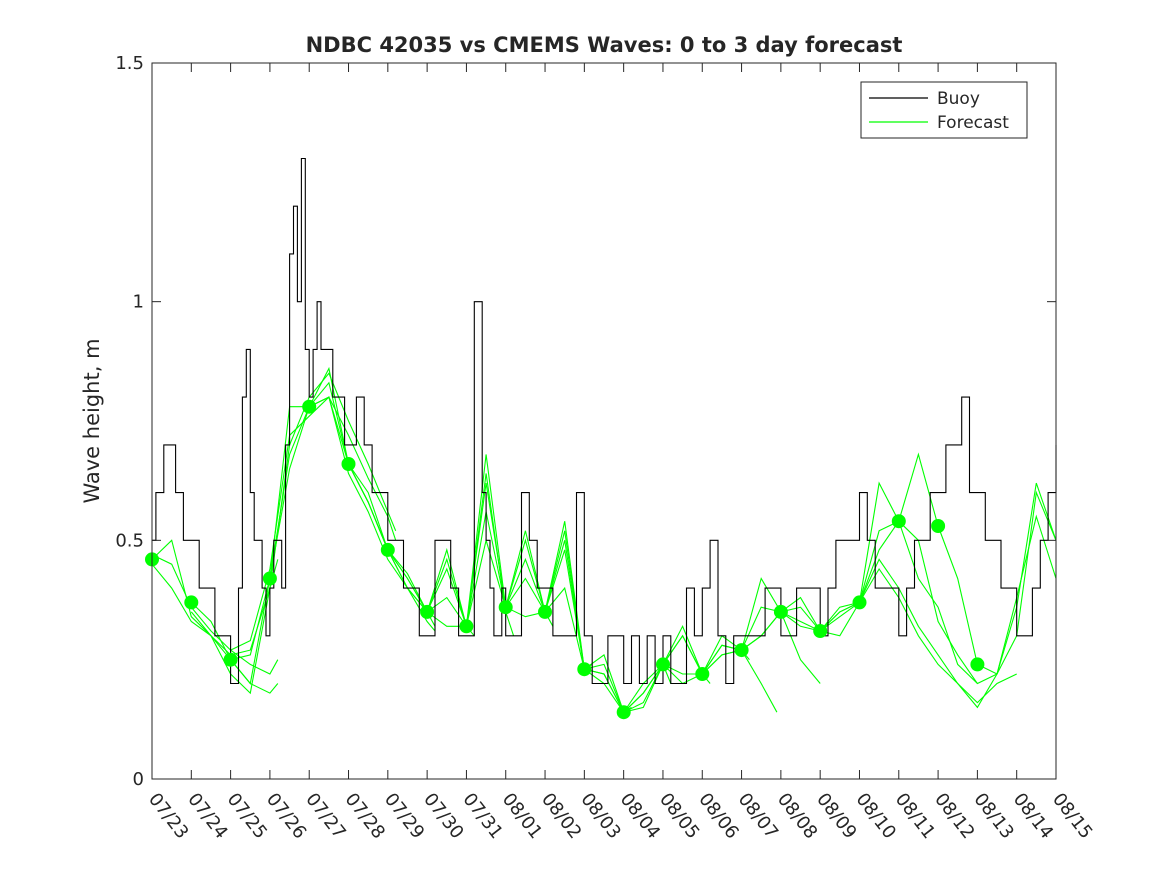 This screenshot has height=875, width=1167. Describe the element at coordinates (138, 302) in the screenshot. I see `y-tick-label: 1` at that location.